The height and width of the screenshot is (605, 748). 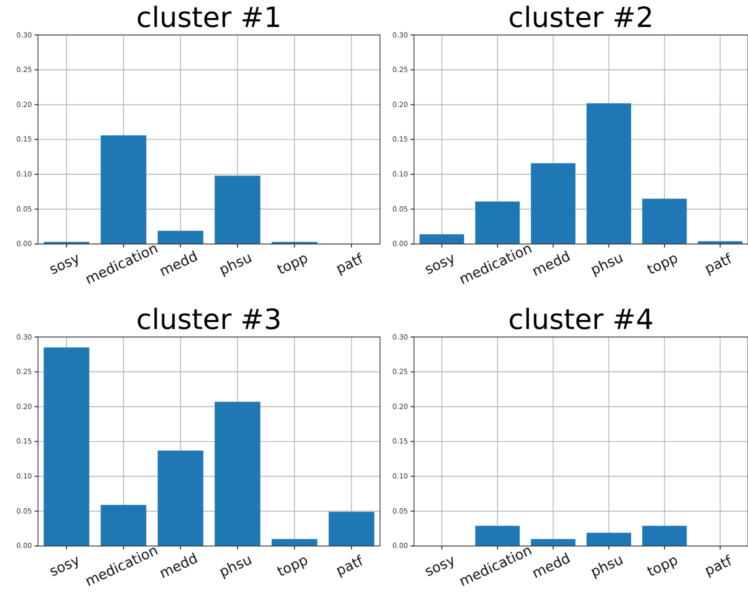 What do you see at coordinates (209, 17) in the screenshot?
I see `chart-title: cluster #1` at bounding box center [209, 17].